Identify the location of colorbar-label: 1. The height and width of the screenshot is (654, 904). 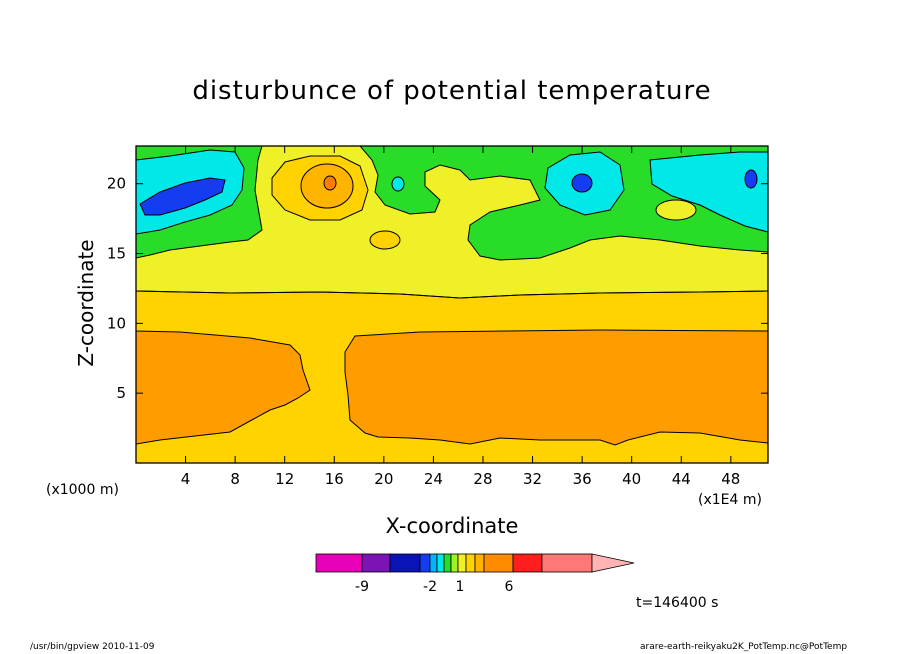
(460, 587).